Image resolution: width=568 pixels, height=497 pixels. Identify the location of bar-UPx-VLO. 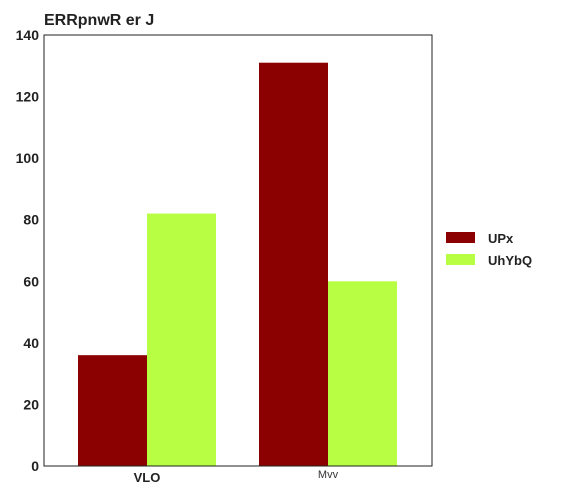
(112, 410).